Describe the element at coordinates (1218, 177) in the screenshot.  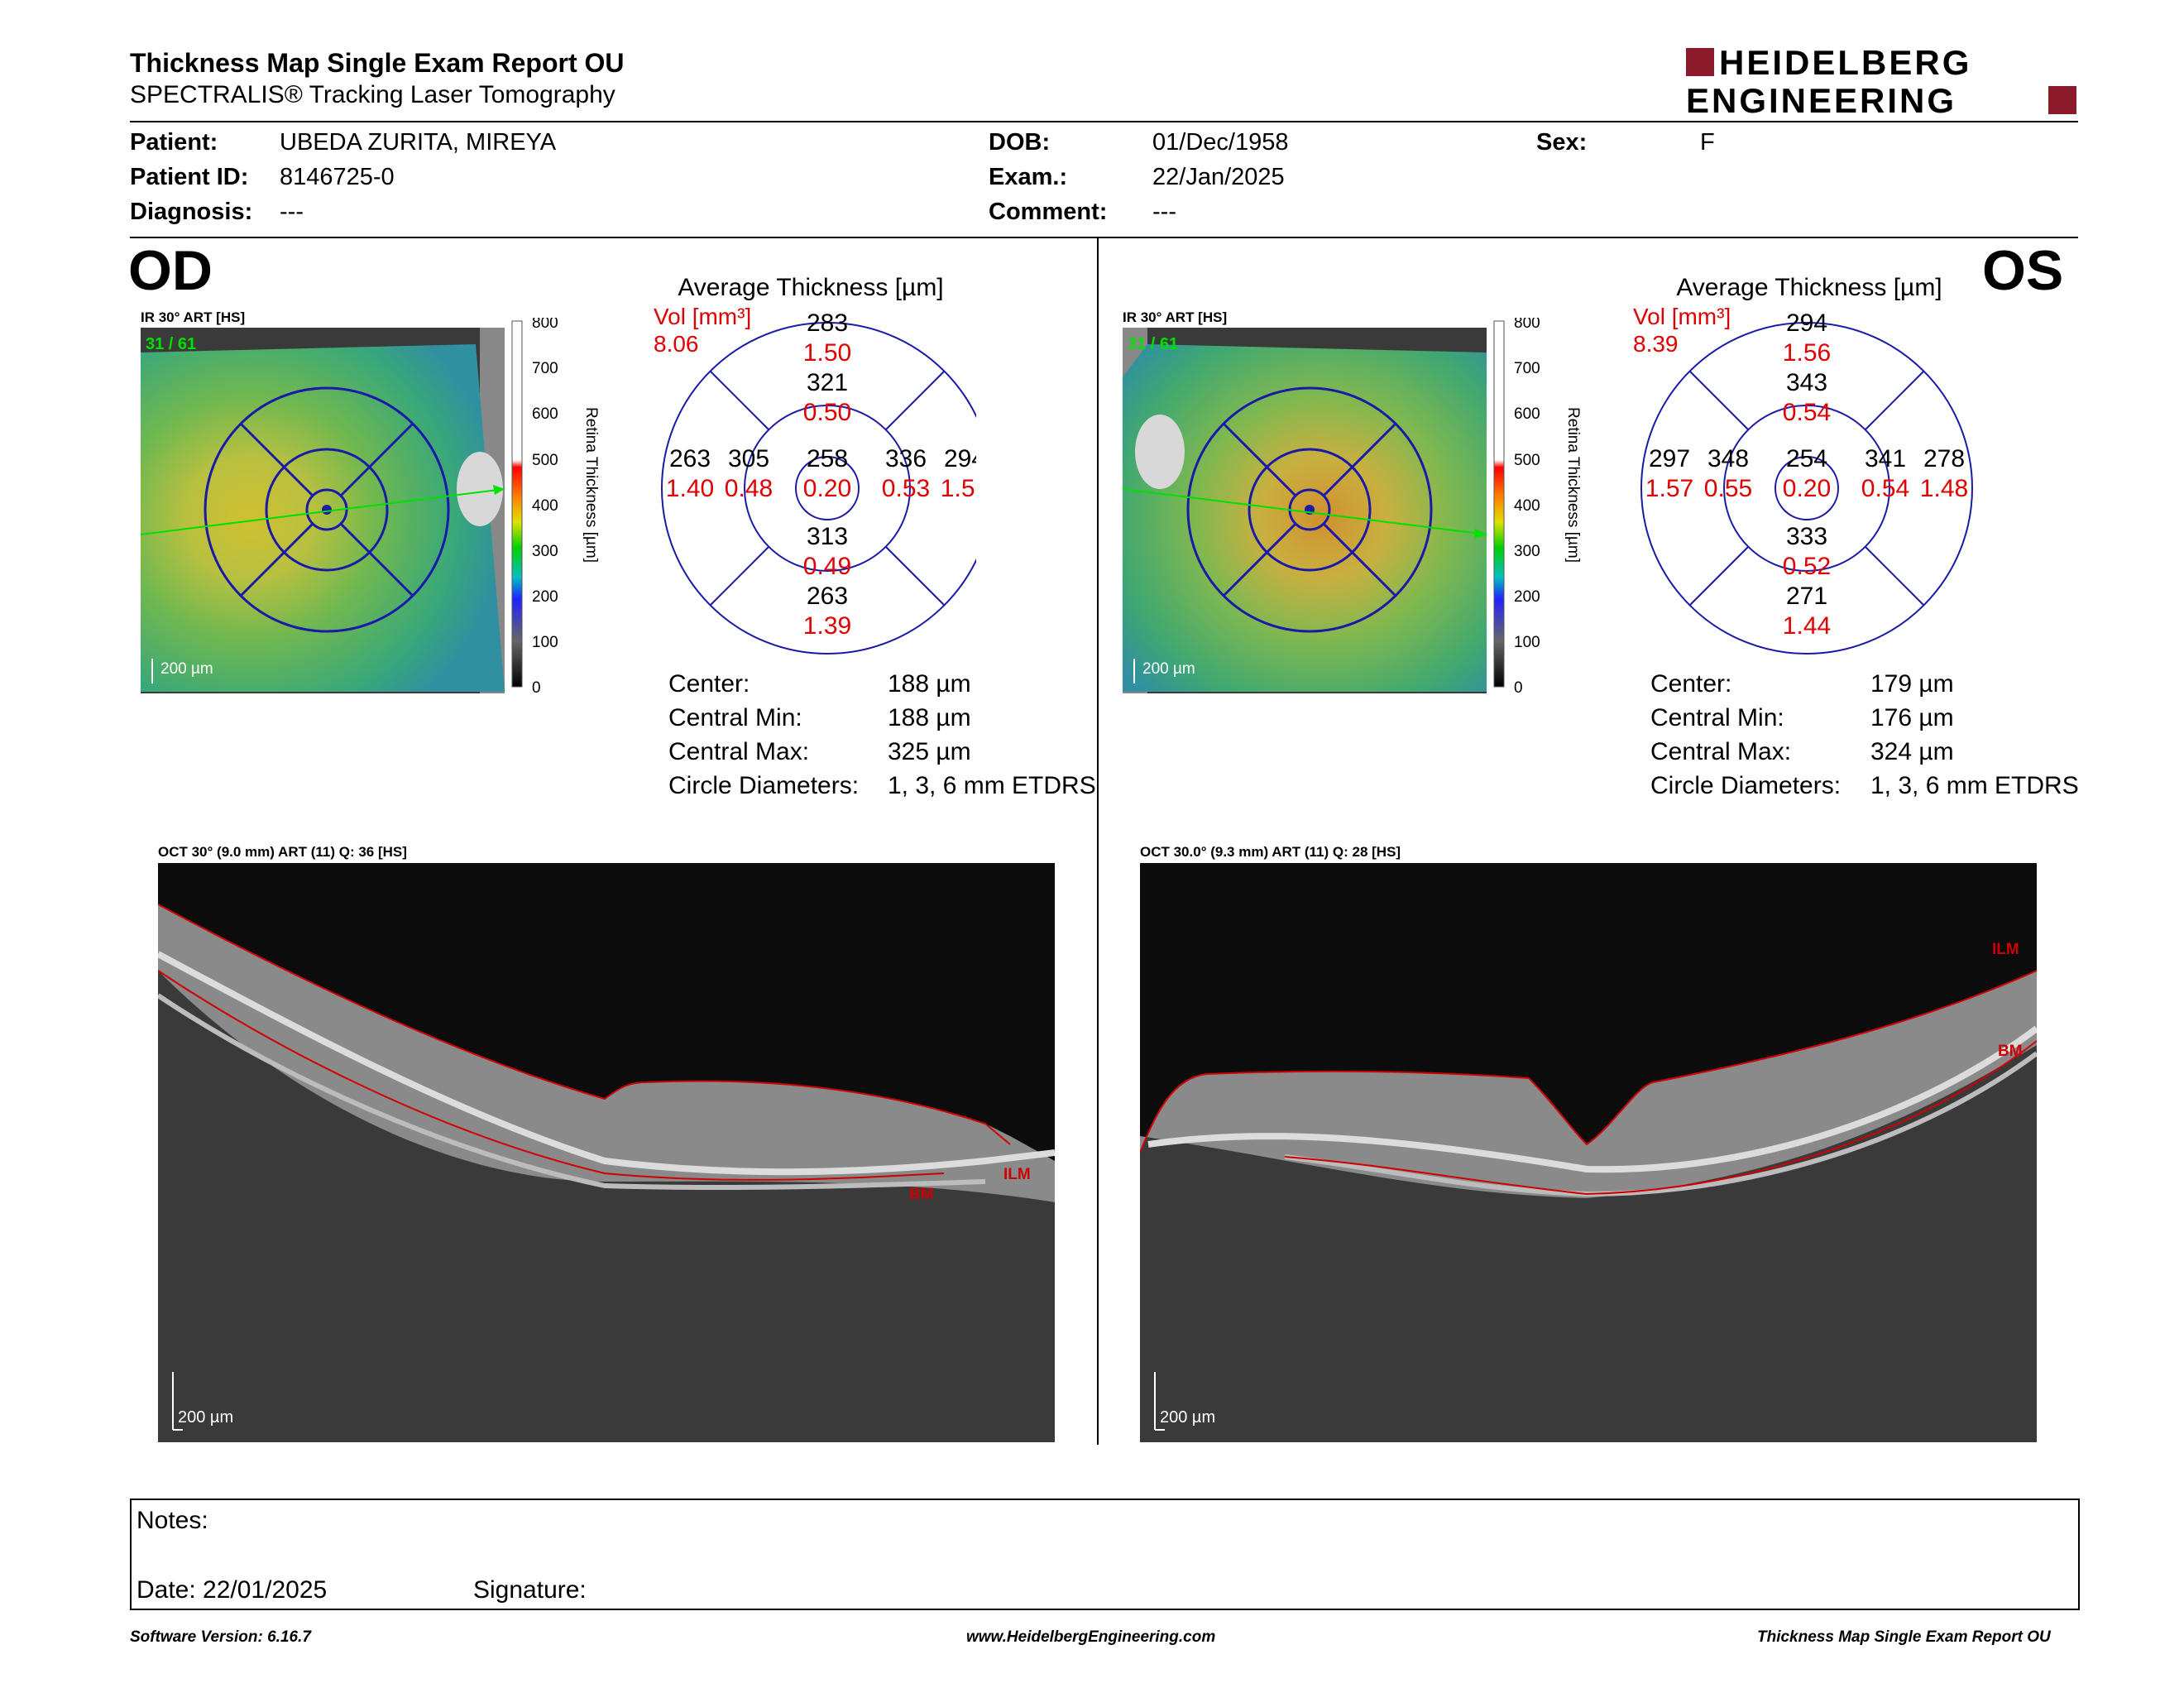
I see `exam-date: 22/Jan/2025` at that location.